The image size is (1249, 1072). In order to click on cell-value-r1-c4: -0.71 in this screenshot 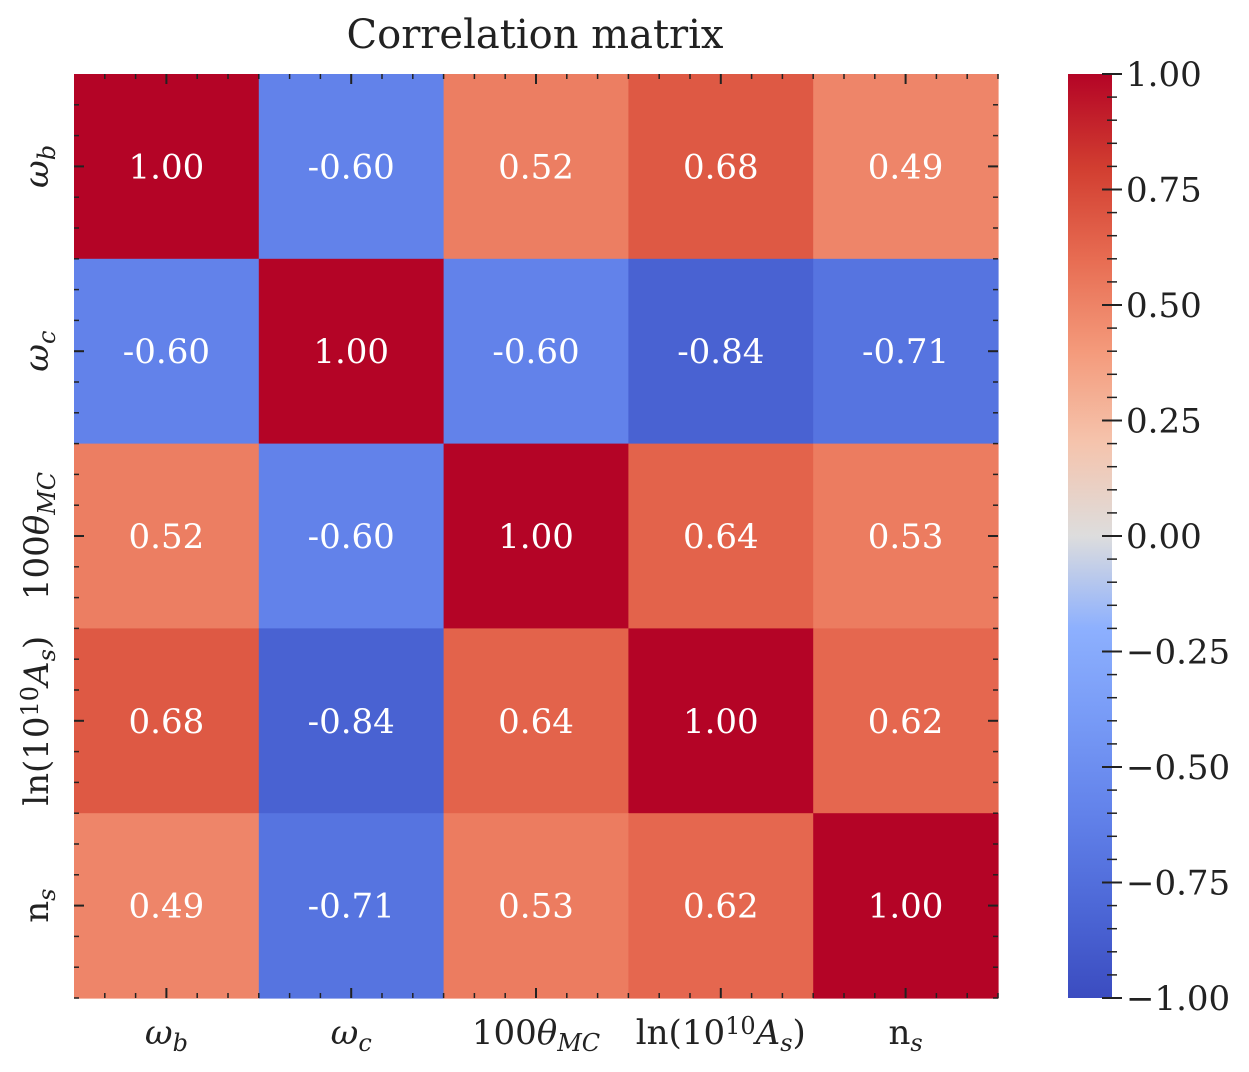, I will do `click(905, 352)`.